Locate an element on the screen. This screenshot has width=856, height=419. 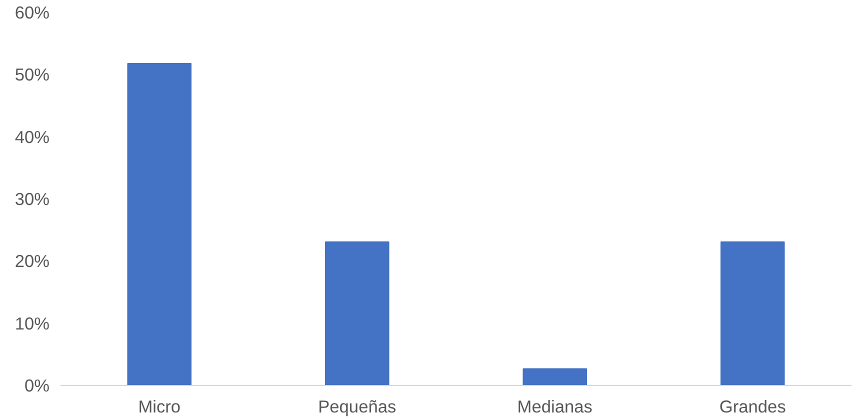
x-tick-label: Micro is located at coordinates (159, 406).